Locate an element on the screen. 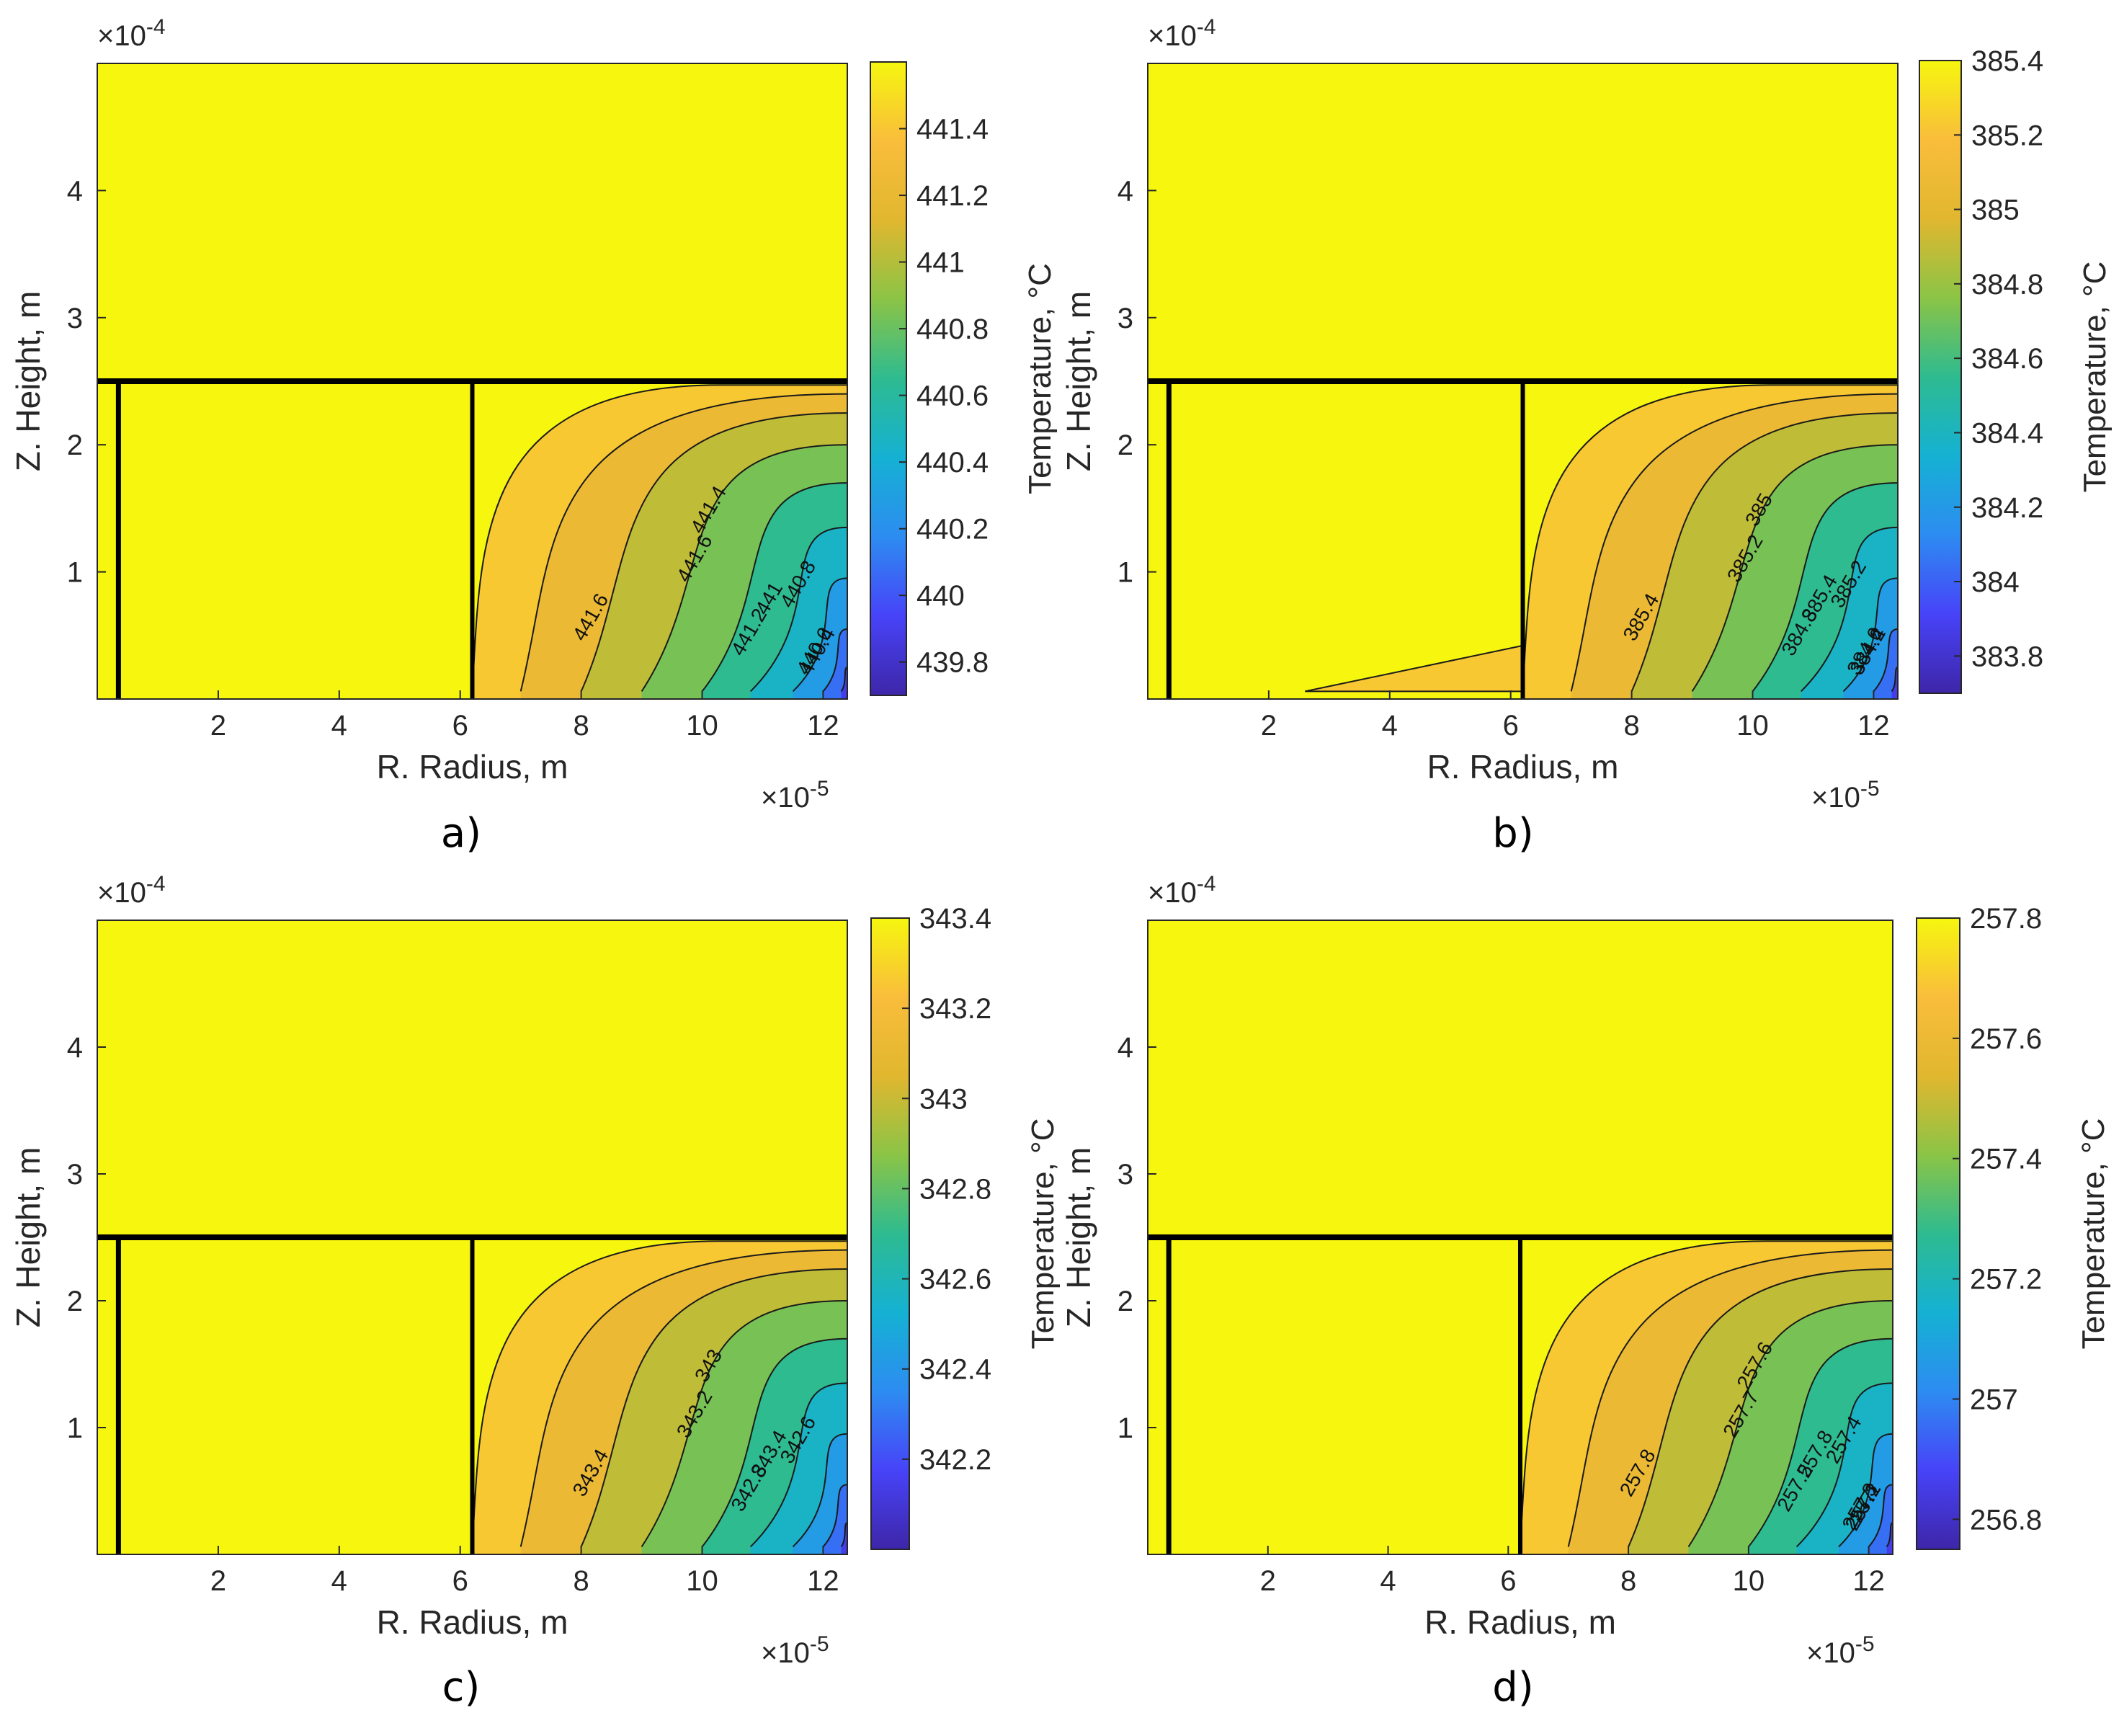  y-tick-label: 4 is located at coordinates (1125, 191).